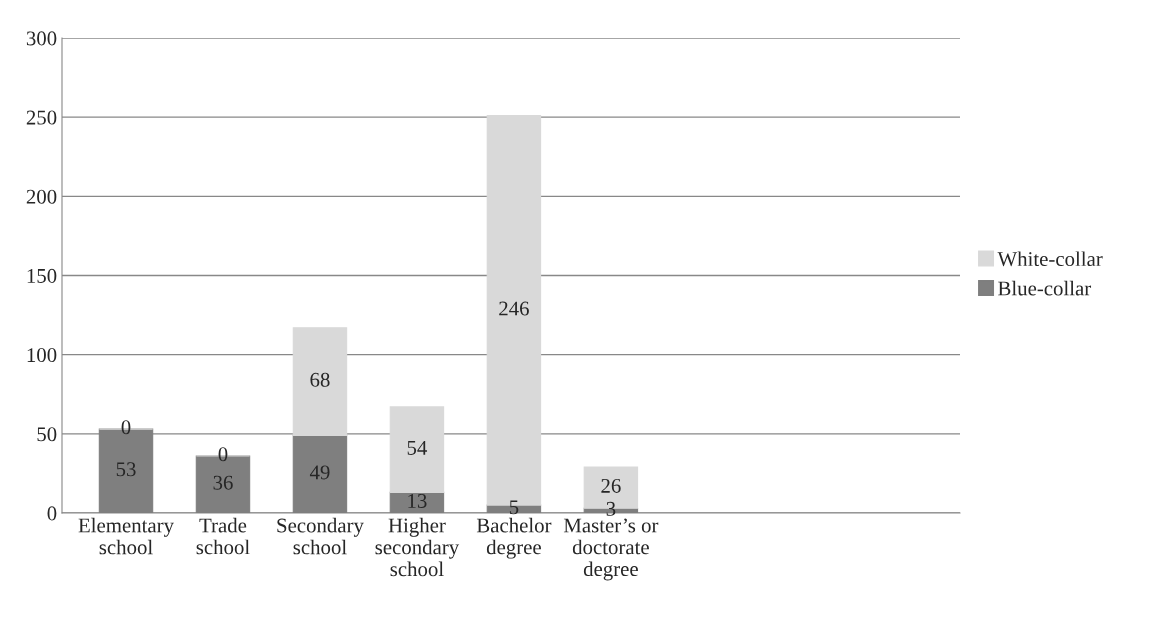 This screenshot has height=628, width=1176. What do you see at coordinates (514, 308) in the screenshot?
I see `data-label: 246` at bounding box center [514, 308].